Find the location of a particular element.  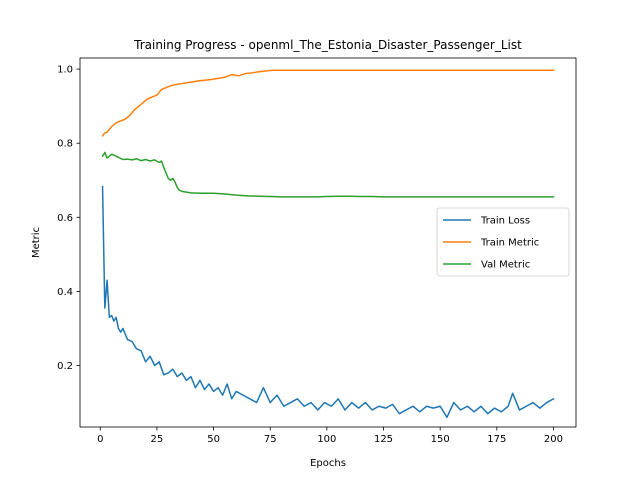

legend: Train Loss Train Metric Val Metric is located at coordinates (503, 242).